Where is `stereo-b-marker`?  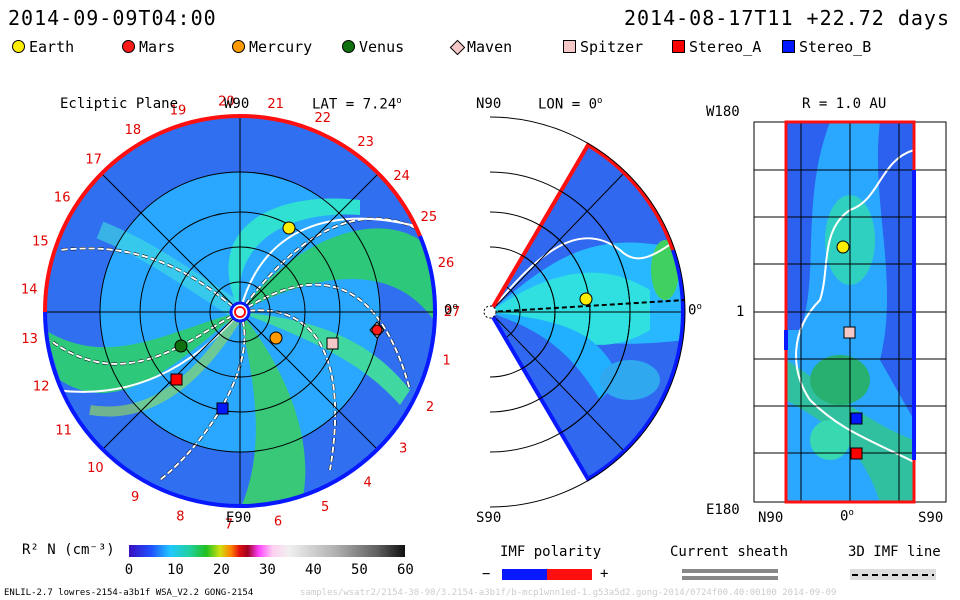
stereo-b-marker is located at coordinates (222, 408).